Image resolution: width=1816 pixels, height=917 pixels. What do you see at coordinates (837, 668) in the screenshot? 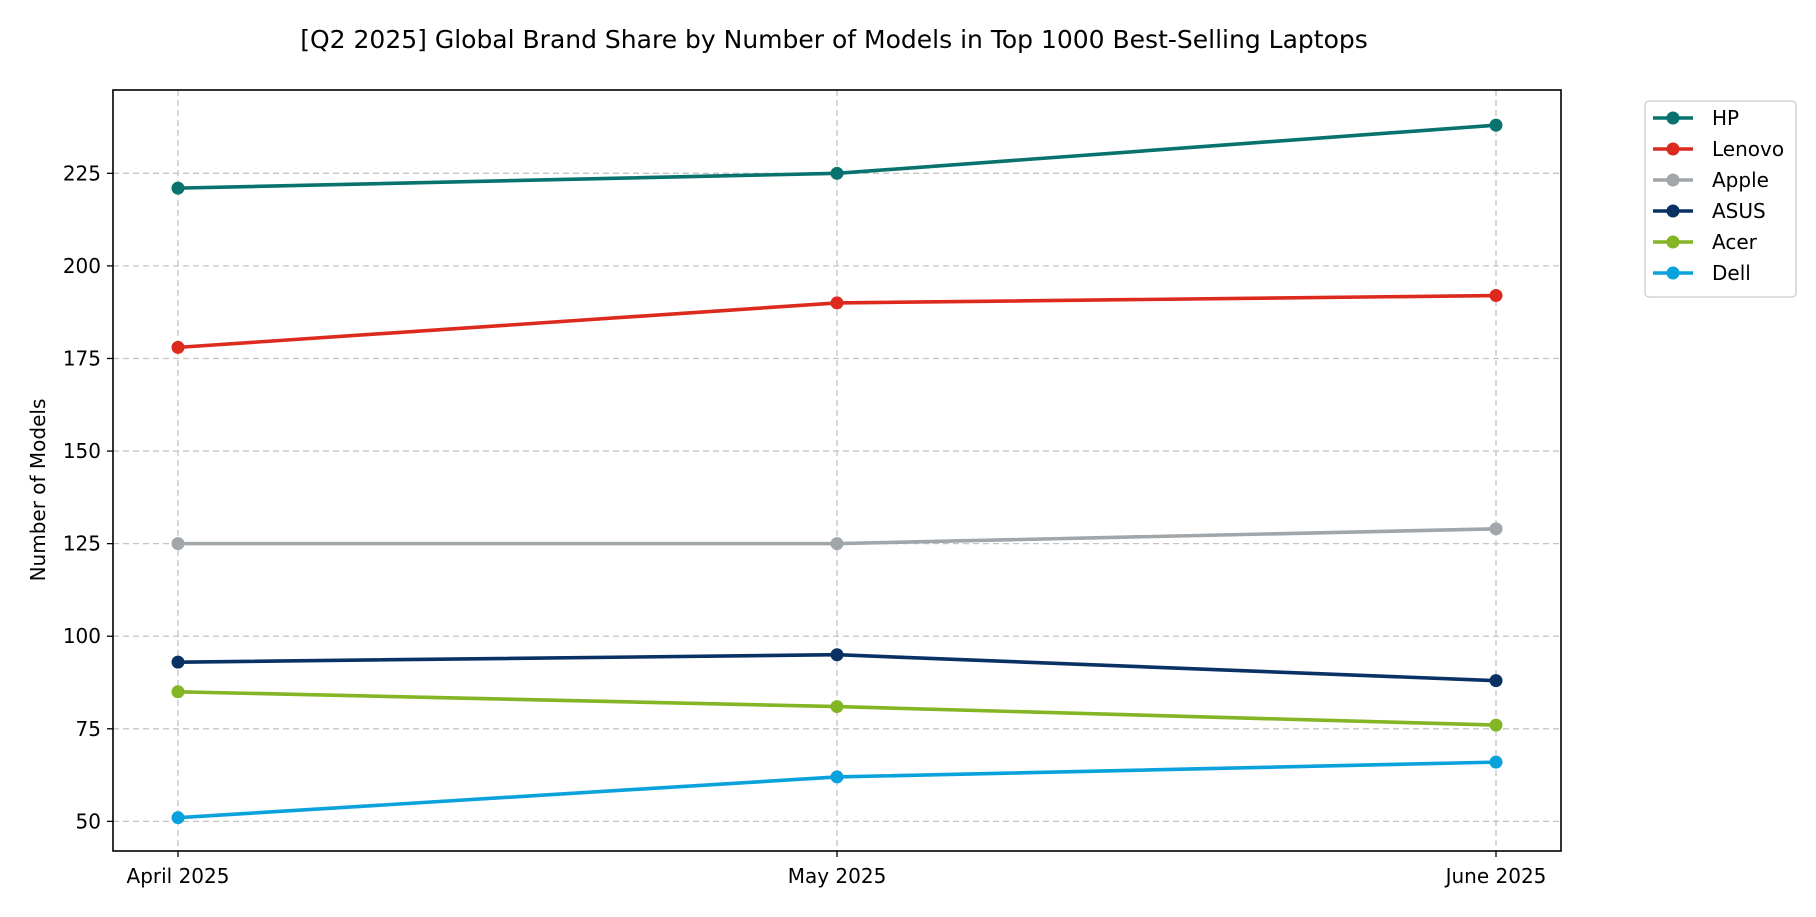
I see `series-asus` at bounding box center [837, 668].